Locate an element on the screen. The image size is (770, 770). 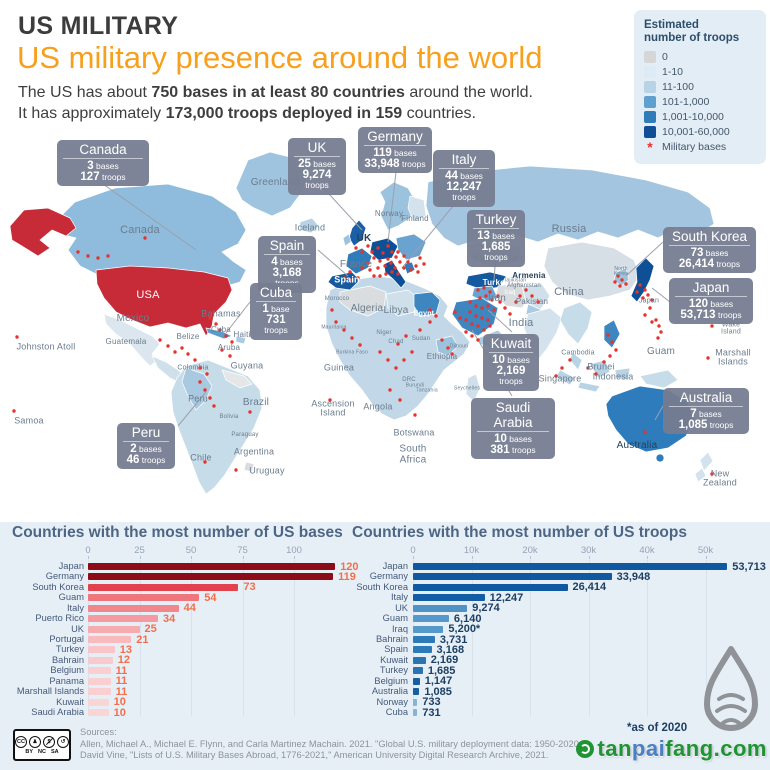
bar-category-label: Kuwait is located at coordinates (70, 701).